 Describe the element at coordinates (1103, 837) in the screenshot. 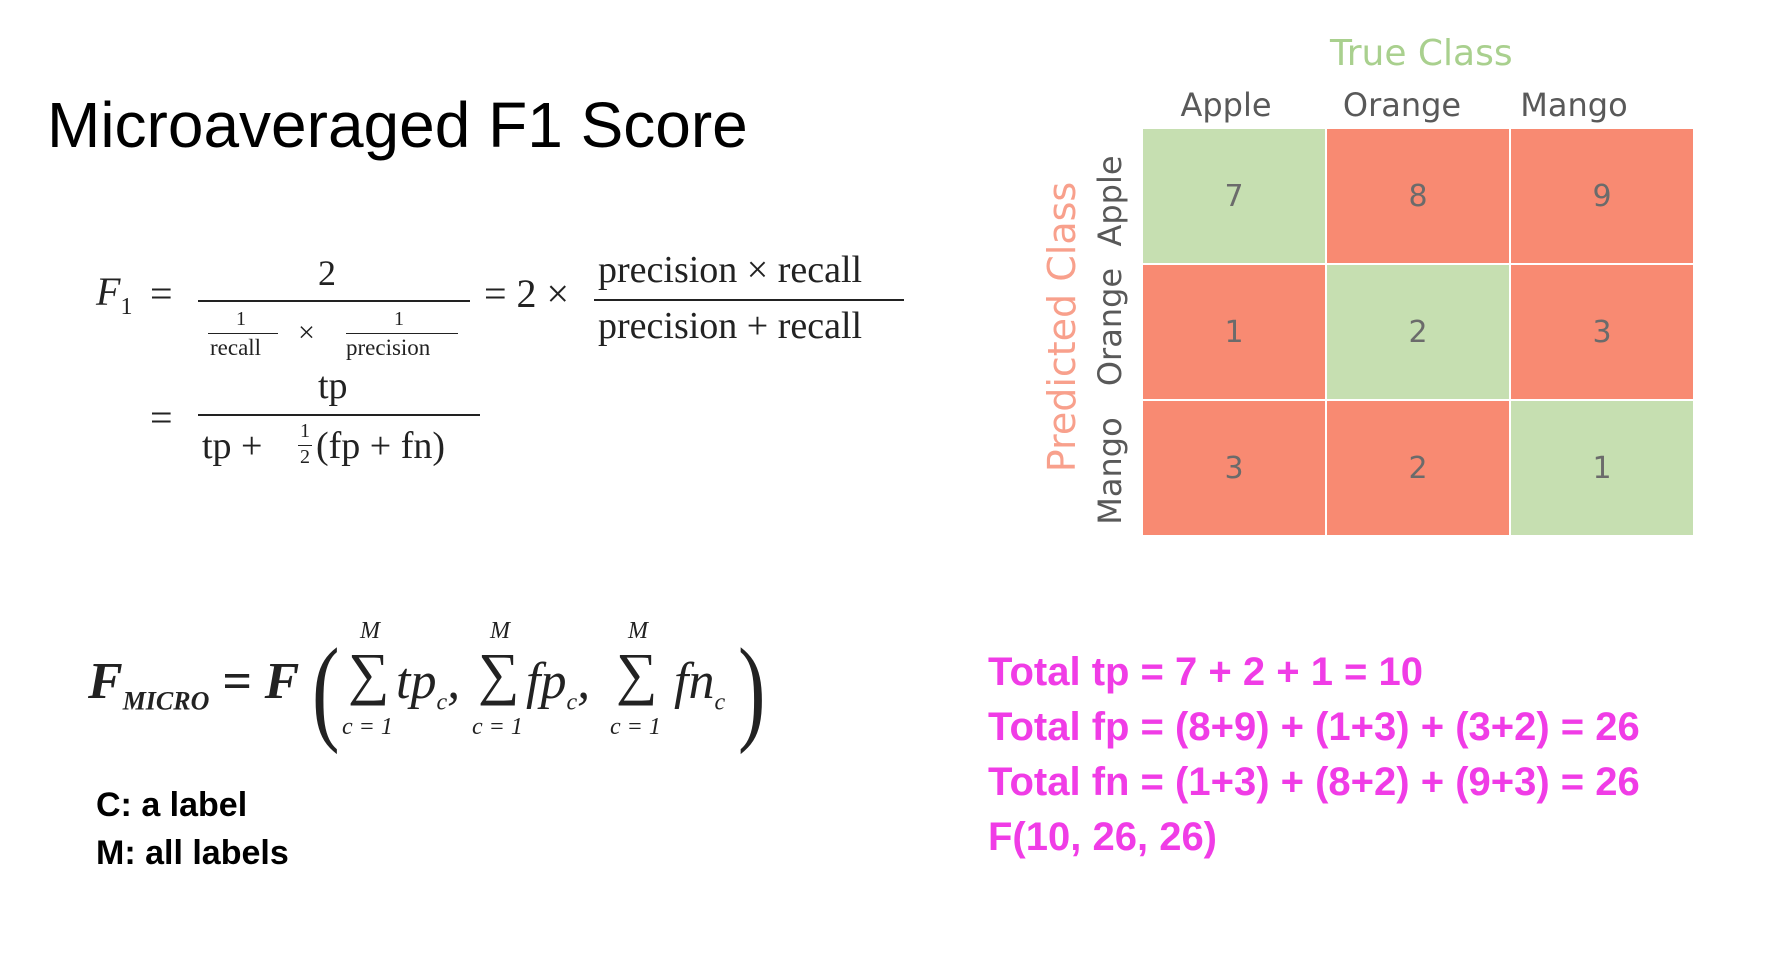

I see `f-result-line: F(10, 26, 26)` at that location.